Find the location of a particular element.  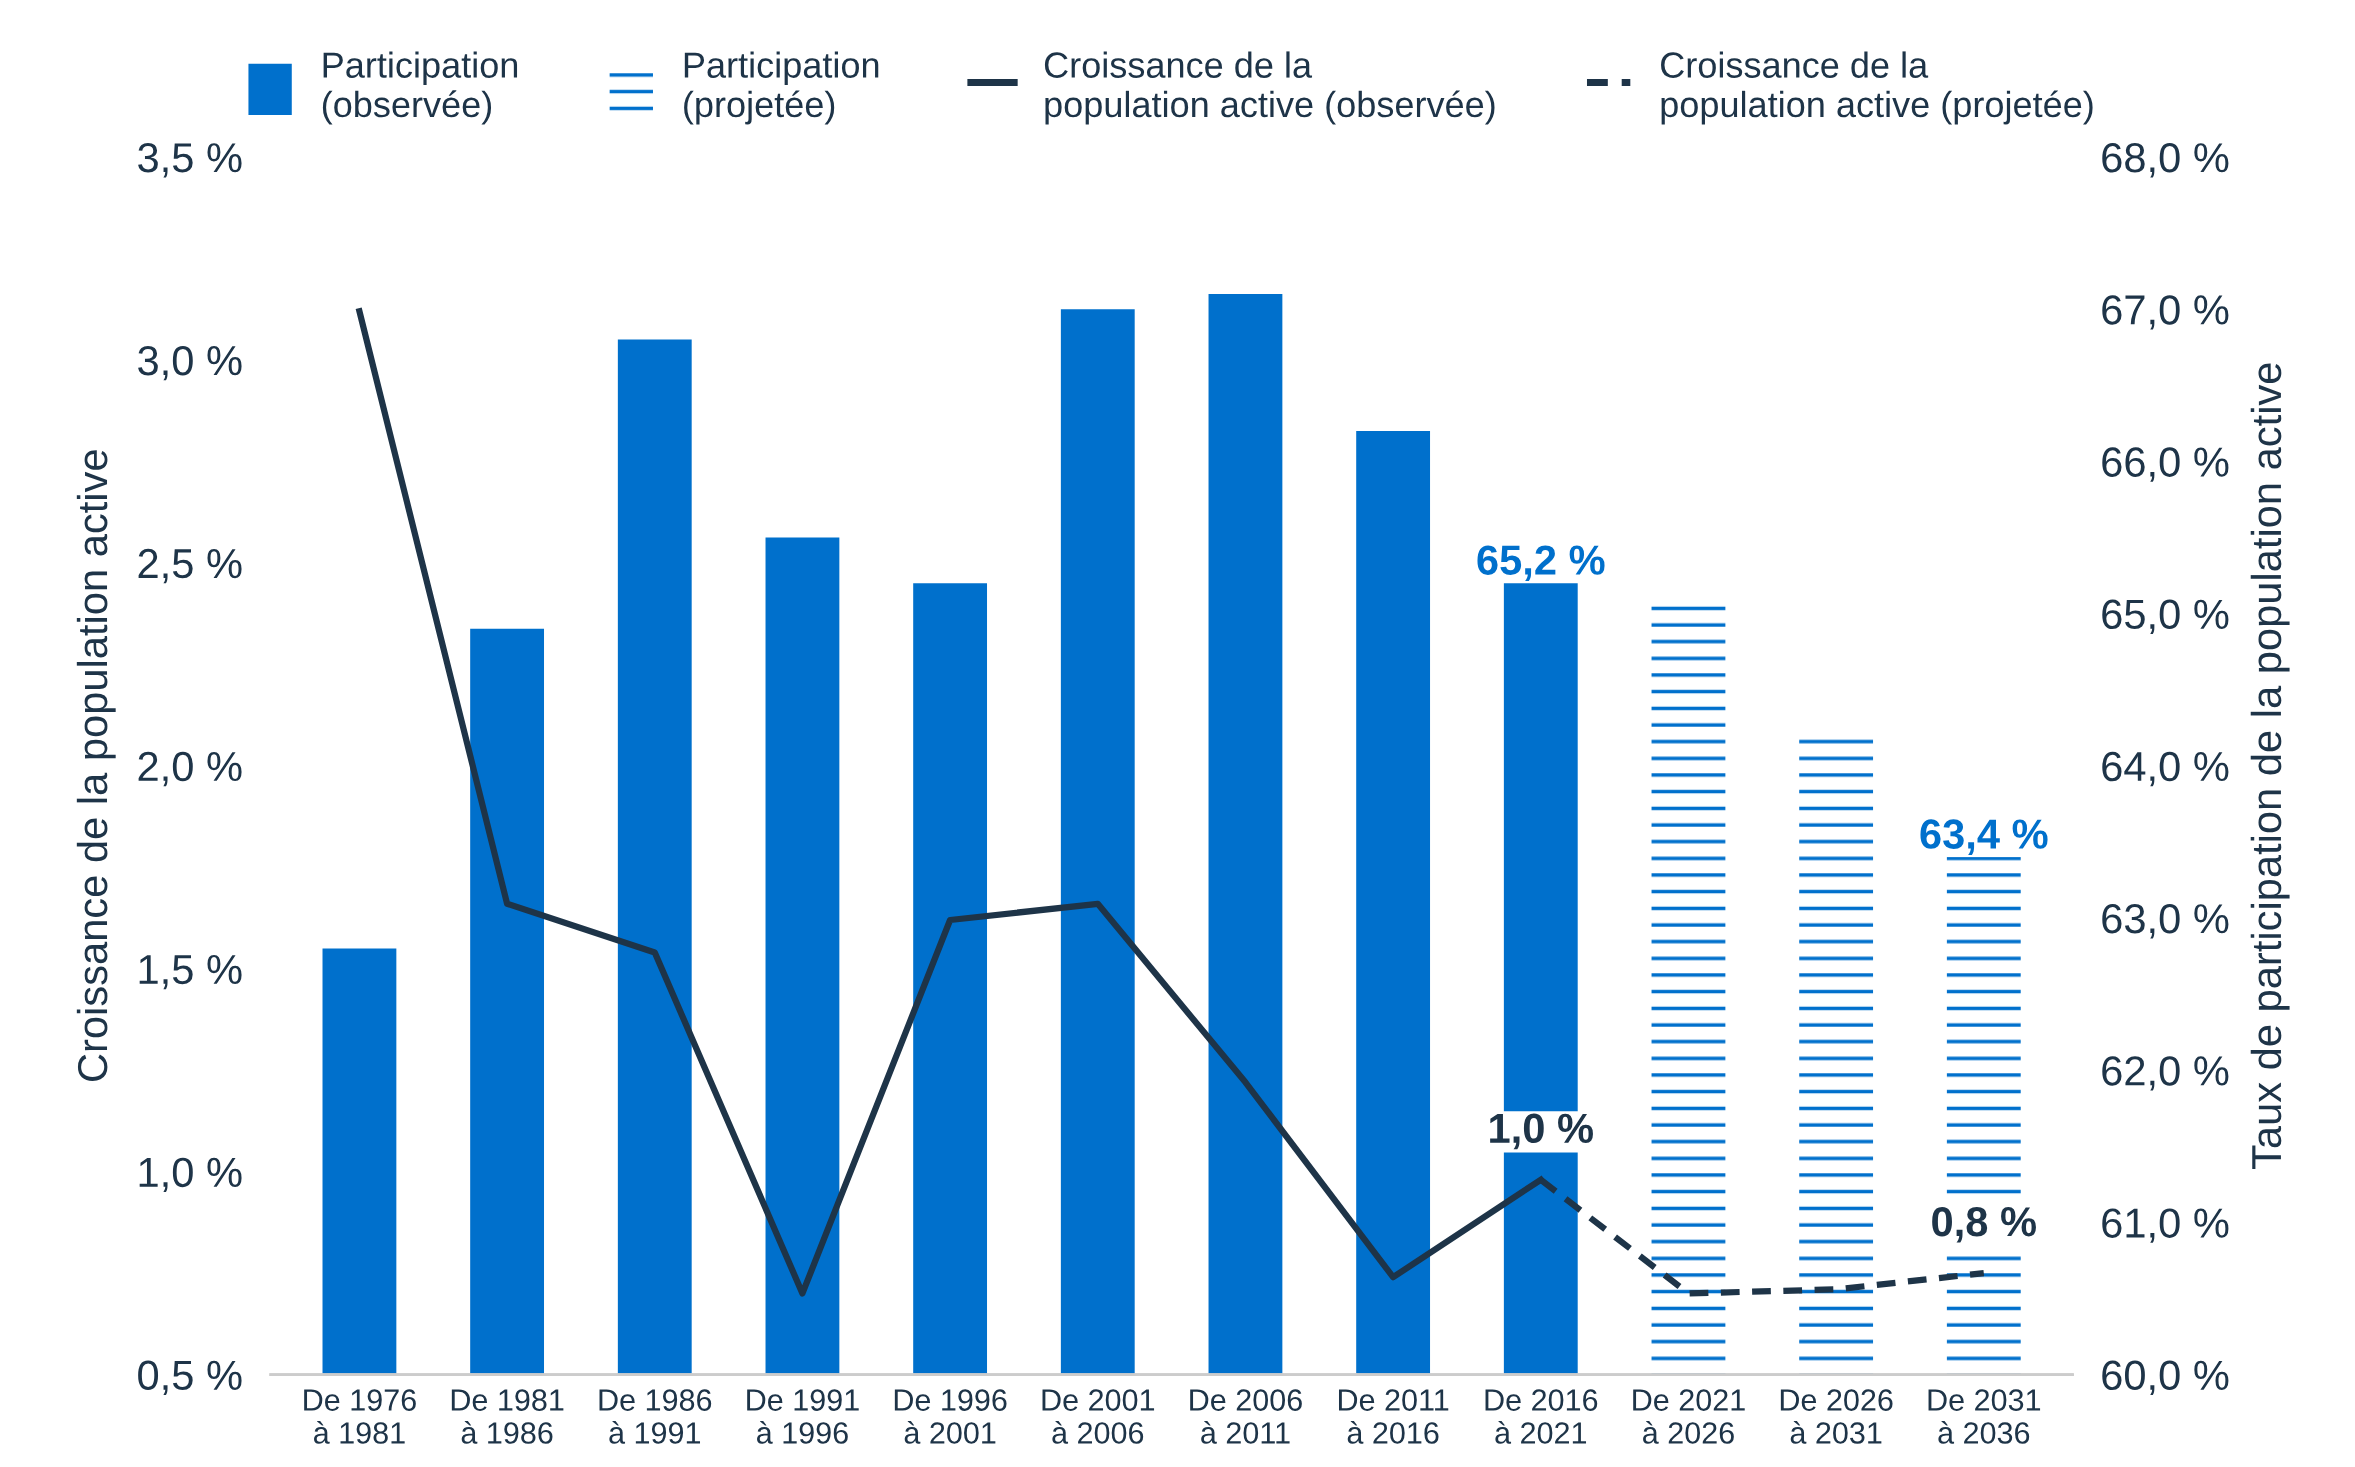

x-tick-label: De 1986 à 1991 is located at coordinates (655, 1416).